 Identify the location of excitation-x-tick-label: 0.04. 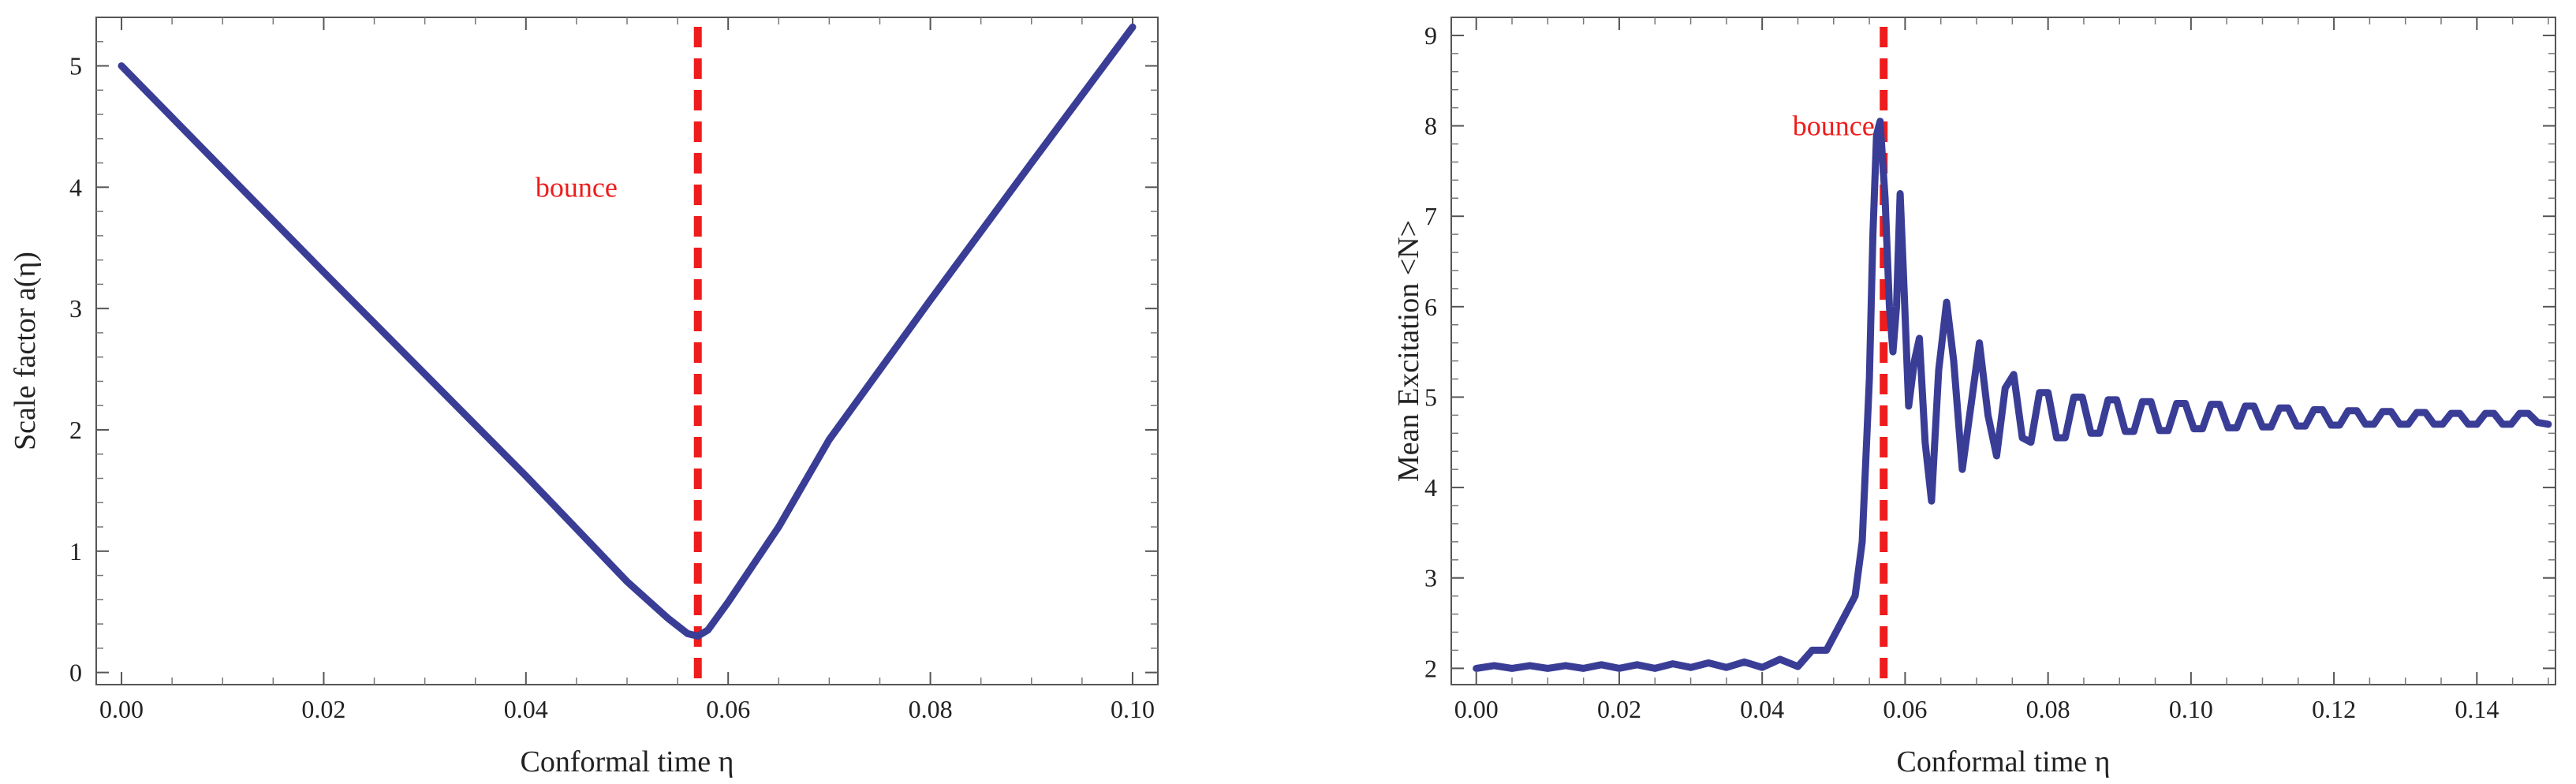
(1762, 709).